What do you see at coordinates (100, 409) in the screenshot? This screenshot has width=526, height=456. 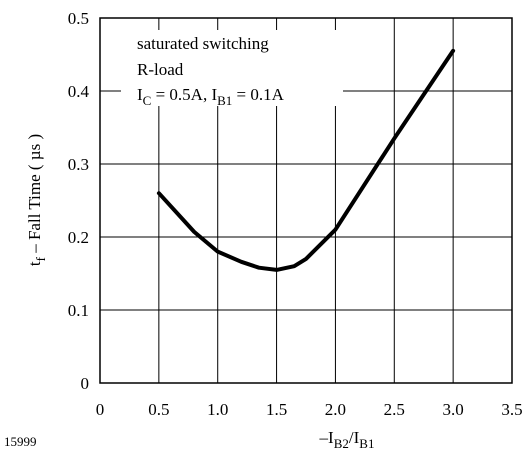 I see `x-tick-label: 0` at bounding box center [100, 409].